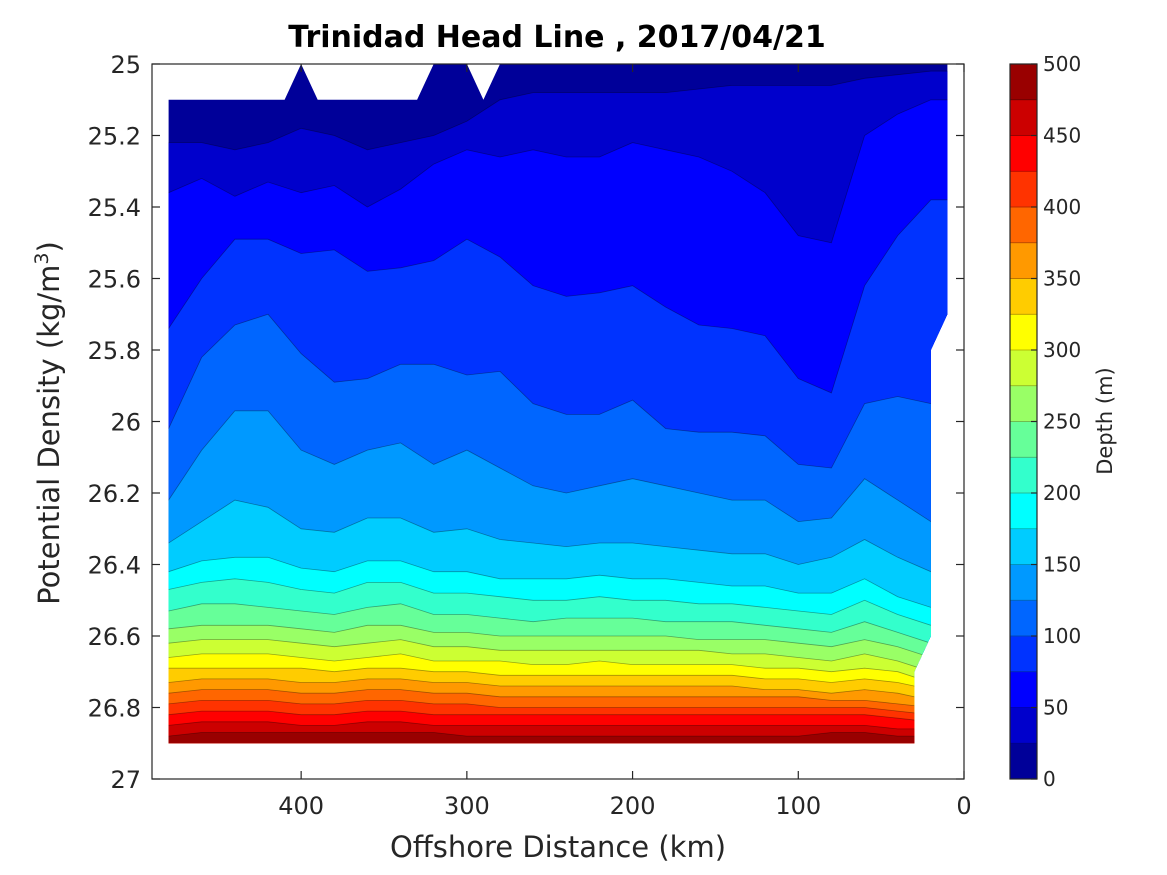 This screenshot has height=875, width=1167. What do you see at coordinates (467, 806) in the screenshot?
I see `x-tick-label: 300` at bounding box center [467, 806].